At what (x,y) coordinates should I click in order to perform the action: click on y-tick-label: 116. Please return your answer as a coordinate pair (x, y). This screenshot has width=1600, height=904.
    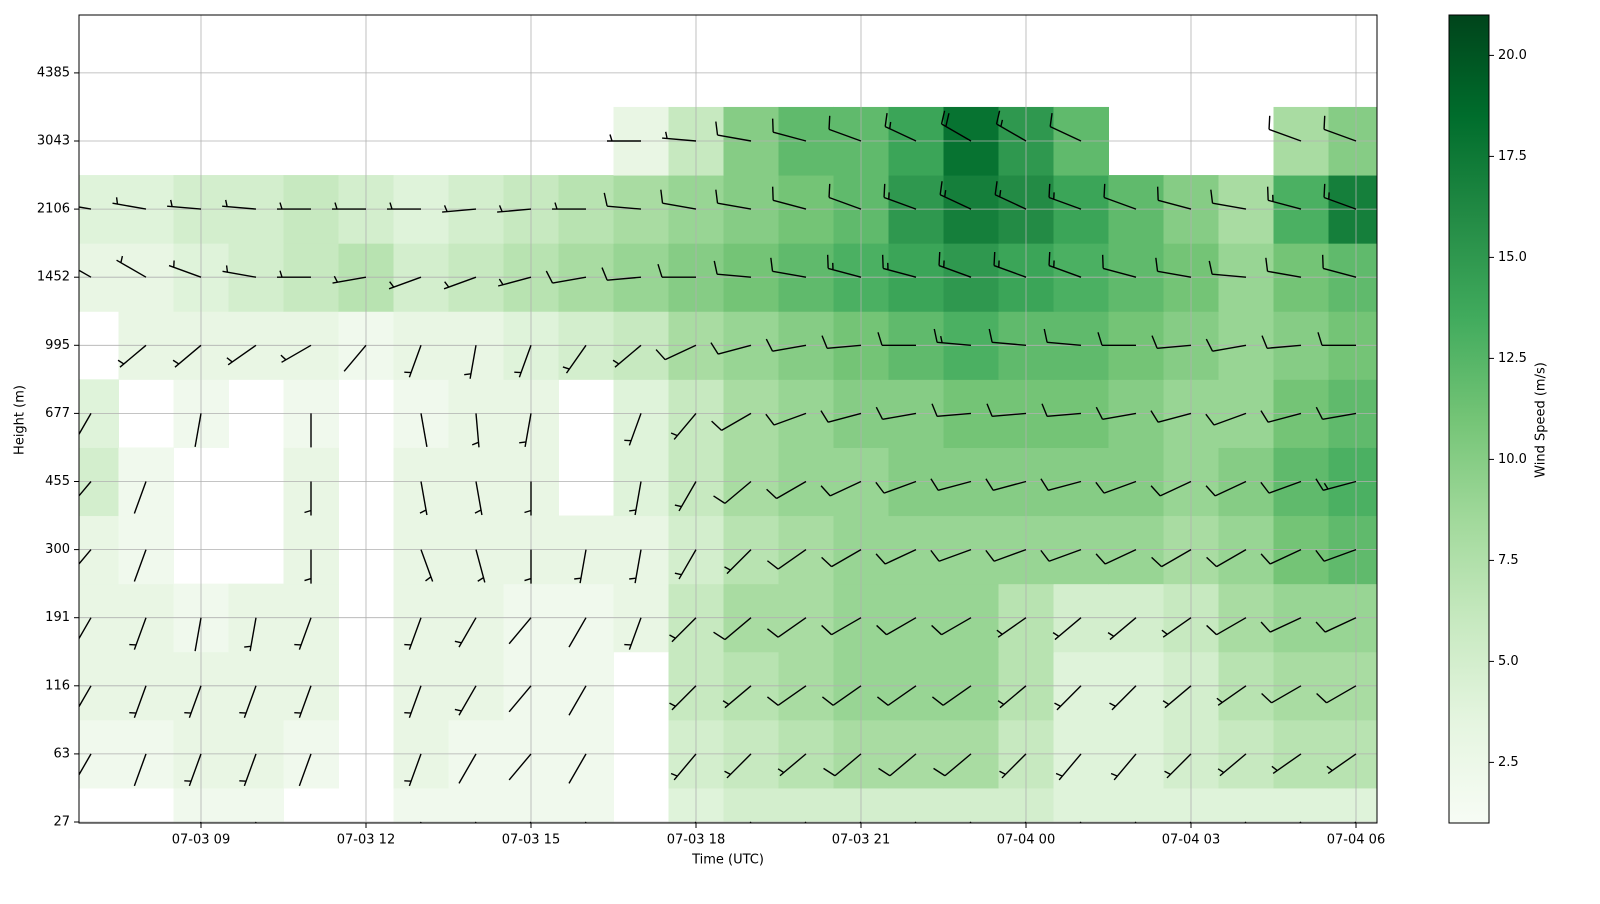
    Looking at the image, I should click on (57, 685).